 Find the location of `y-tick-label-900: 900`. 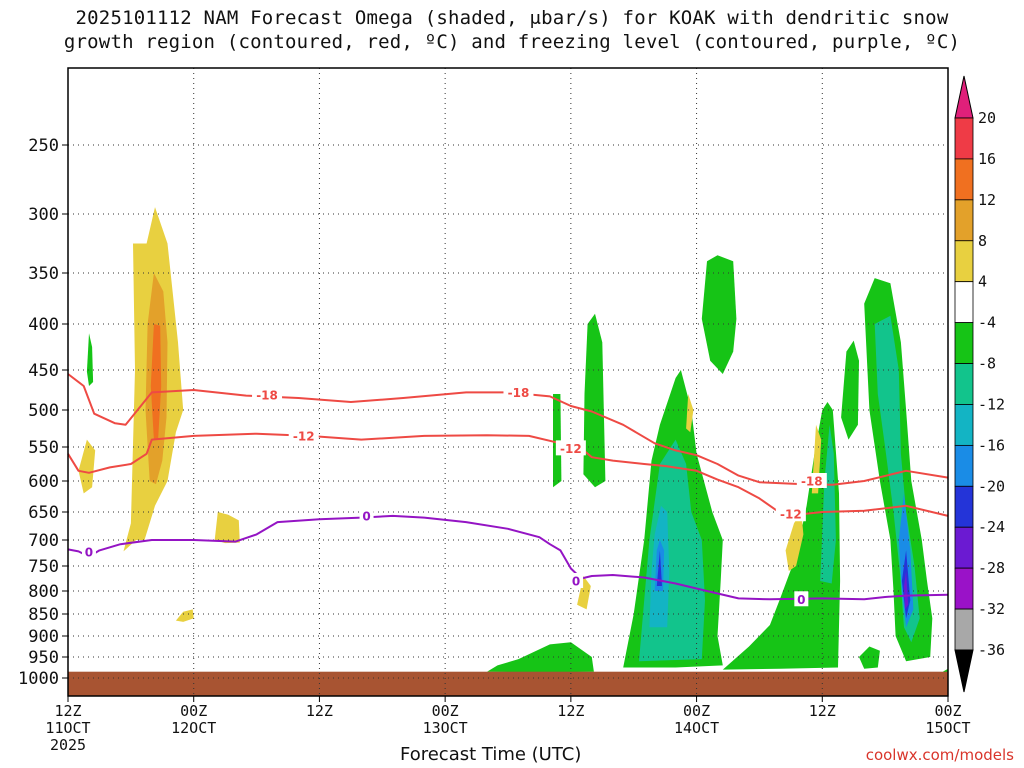

y-tick-label-900: 900 is located at coordinates (43, 637).